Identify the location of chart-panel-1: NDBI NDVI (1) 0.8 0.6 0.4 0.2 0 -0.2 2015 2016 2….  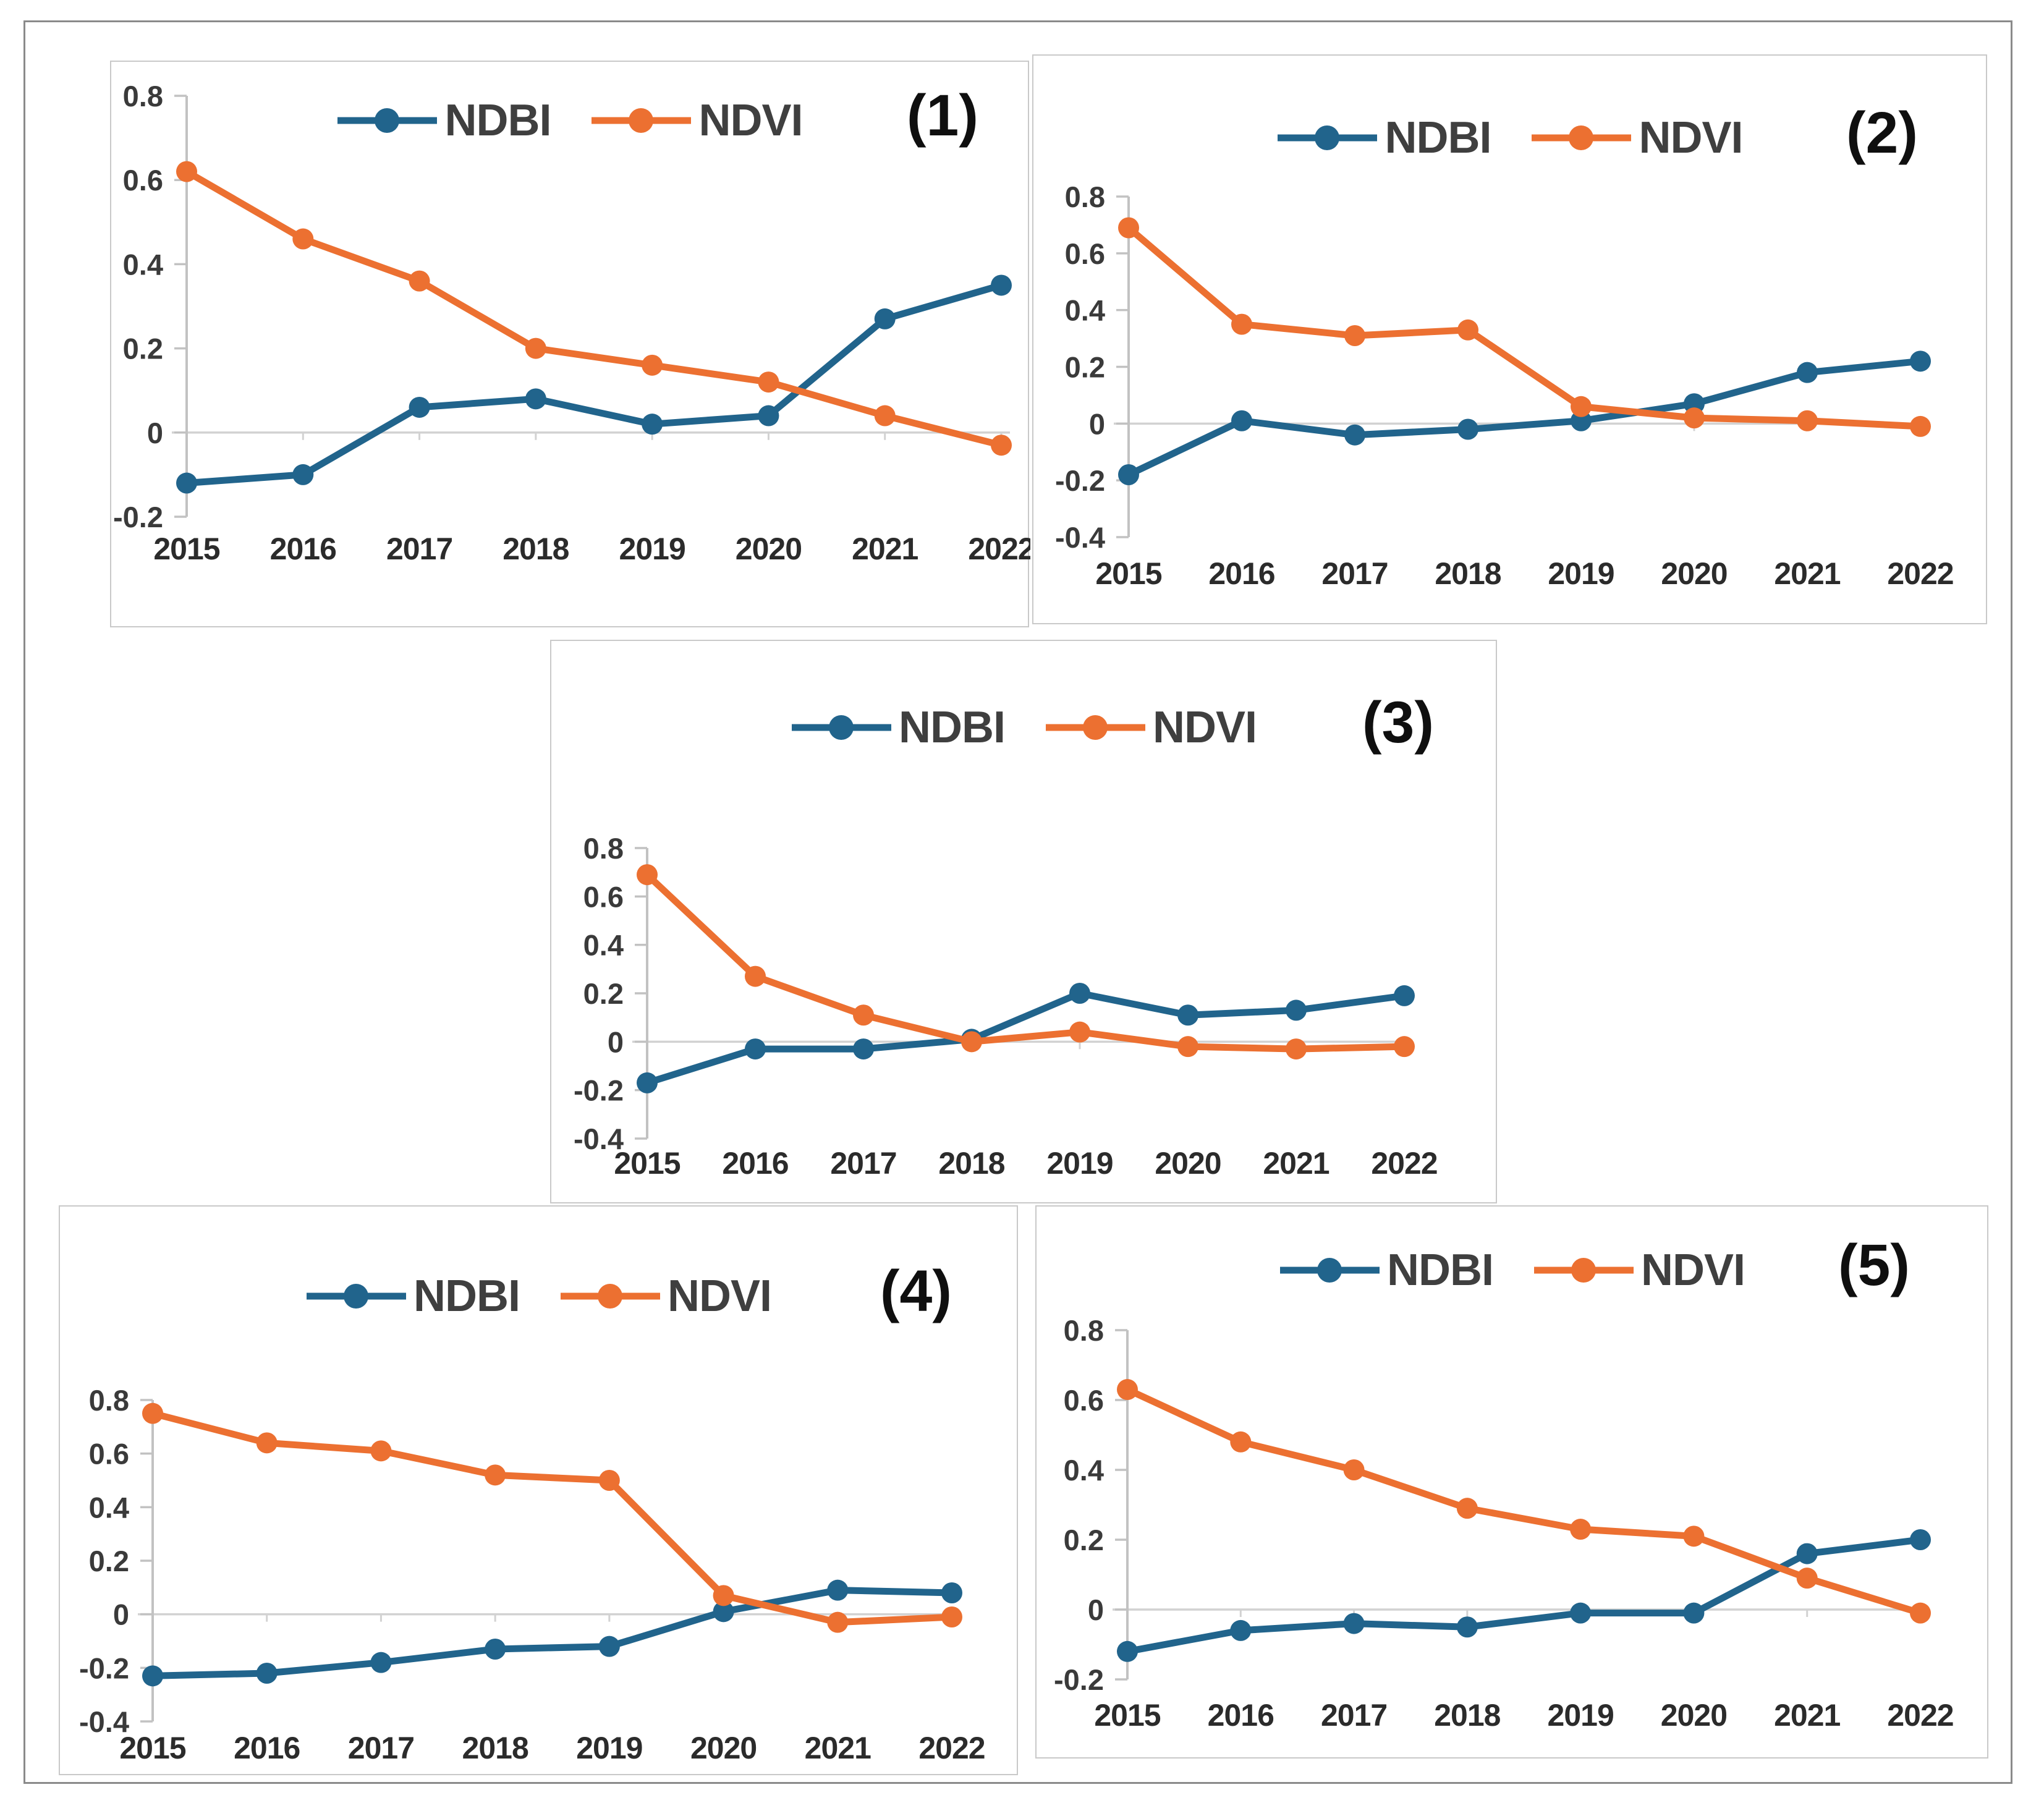
(570, 344).